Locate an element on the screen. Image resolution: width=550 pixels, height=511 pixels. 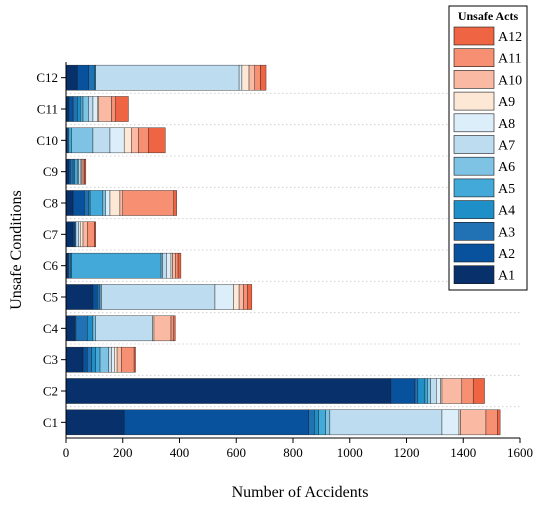
bar-segment-c9-a6 is located at coordinates (78, 171).